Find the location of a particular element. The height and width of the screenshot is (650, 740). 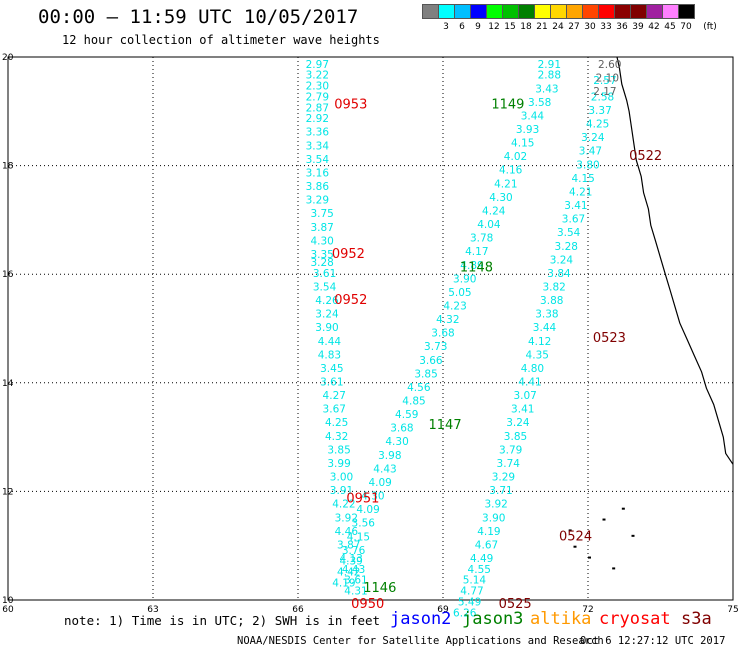

wave-height-value: 3.91 is located at coordinates (341, 491).